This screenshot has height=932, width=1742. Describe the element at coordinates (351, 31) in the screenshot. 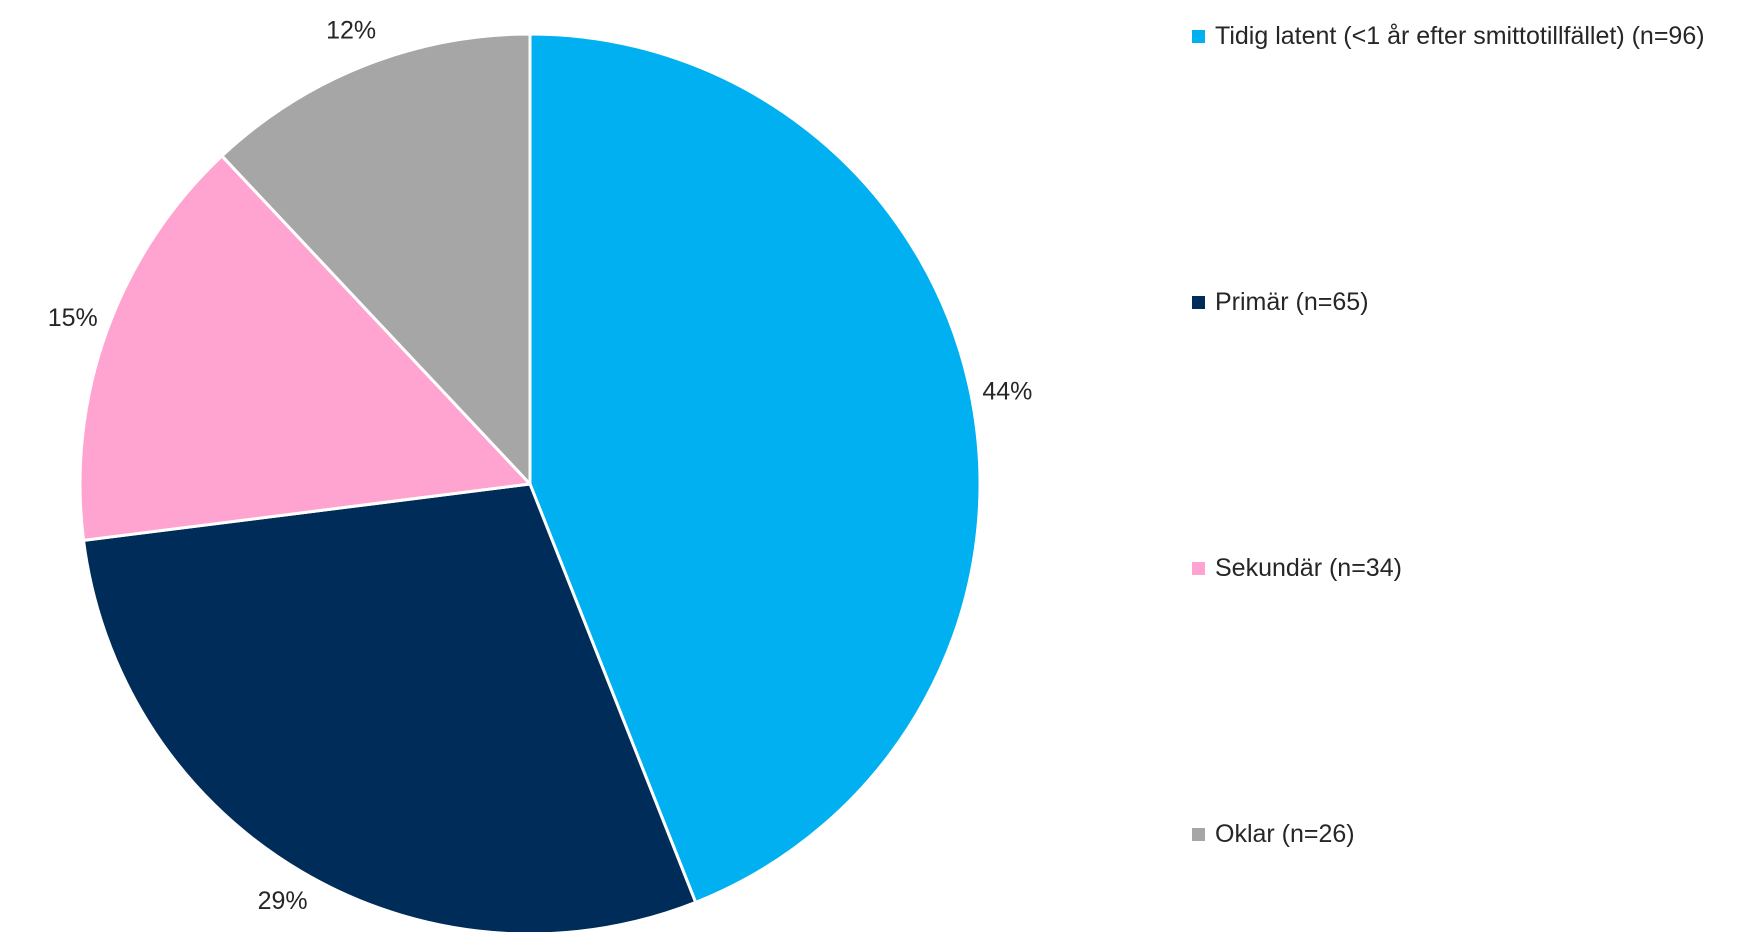

I see `data-label: 12%` at that location.